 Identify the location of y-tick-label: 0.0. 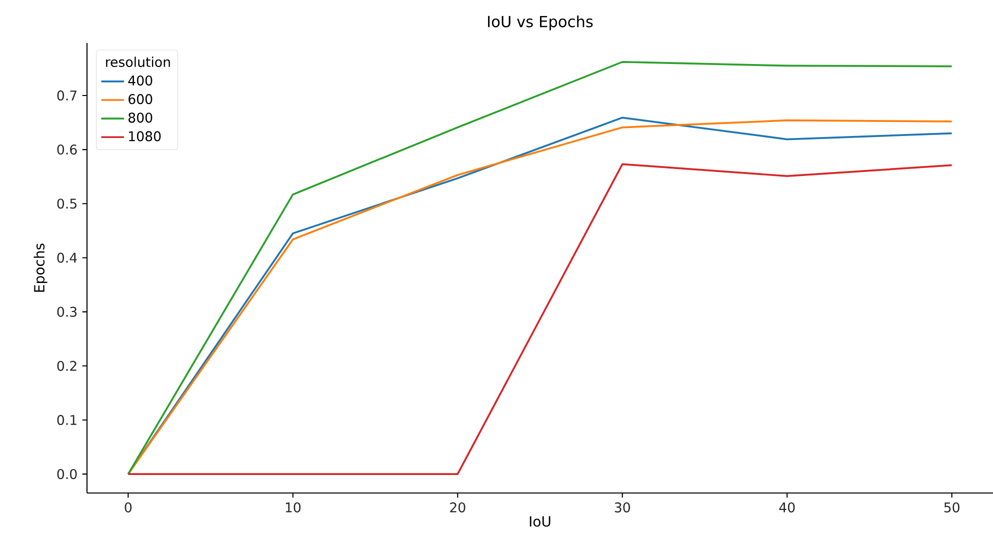
(67, 474).